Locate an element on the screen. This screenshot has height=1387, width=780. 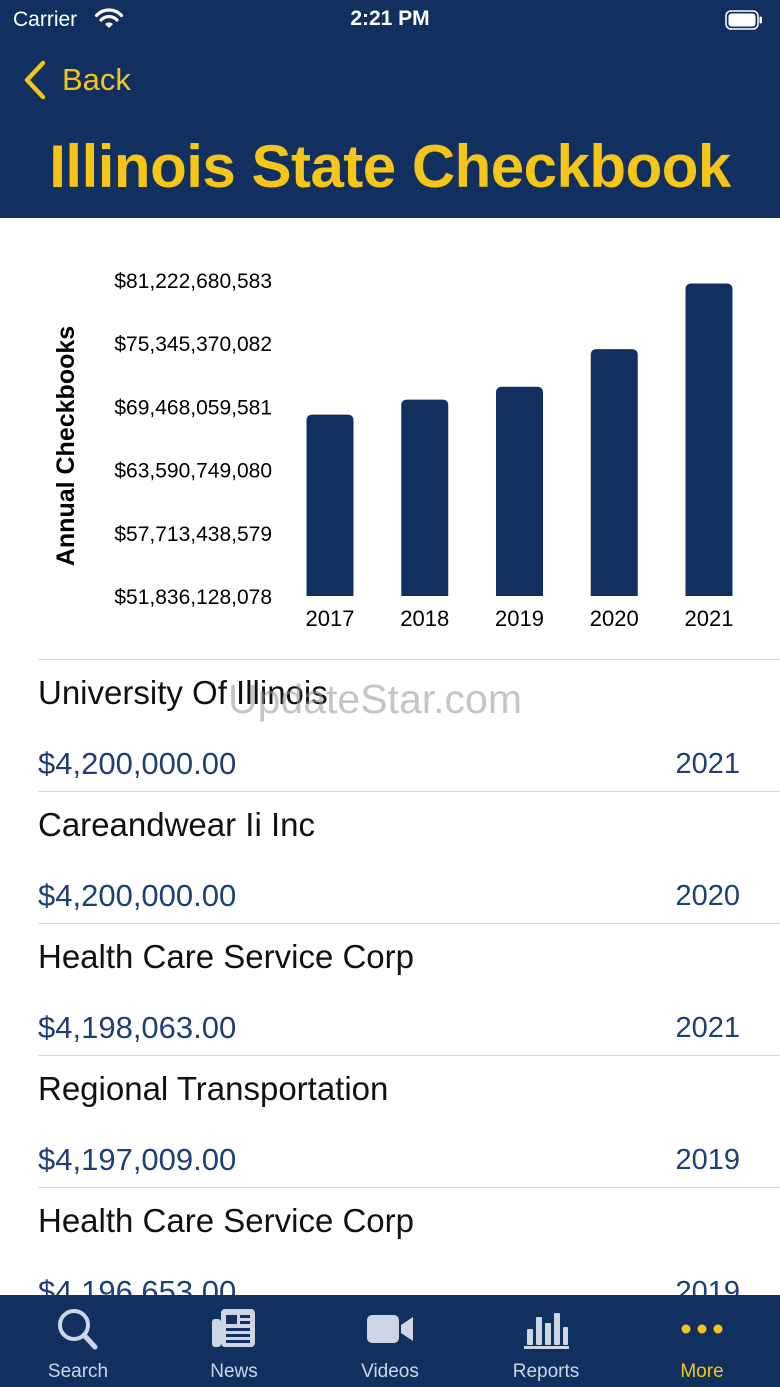
search-icon is located at coordinates (78, 1329).